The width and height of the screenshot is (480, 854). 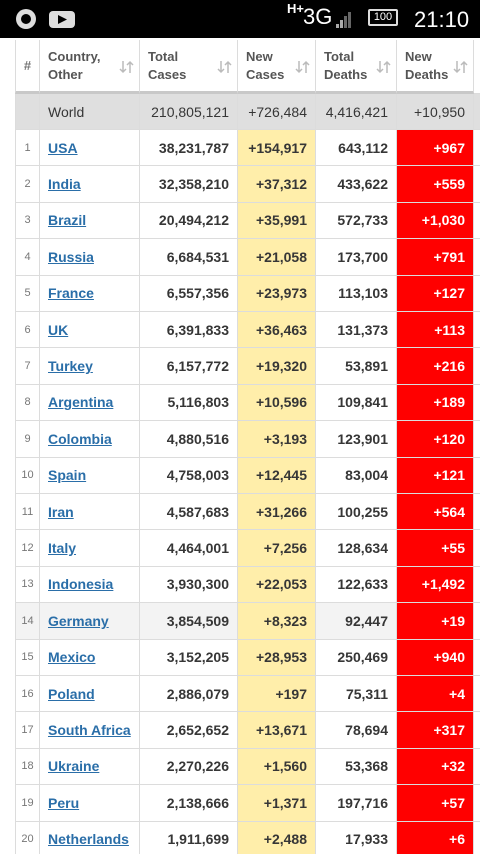 What do you see at coordinates (197, 802) in the screenshot?
I see `total-cases-text: 2,138,666` at bounding box center [197, 802].